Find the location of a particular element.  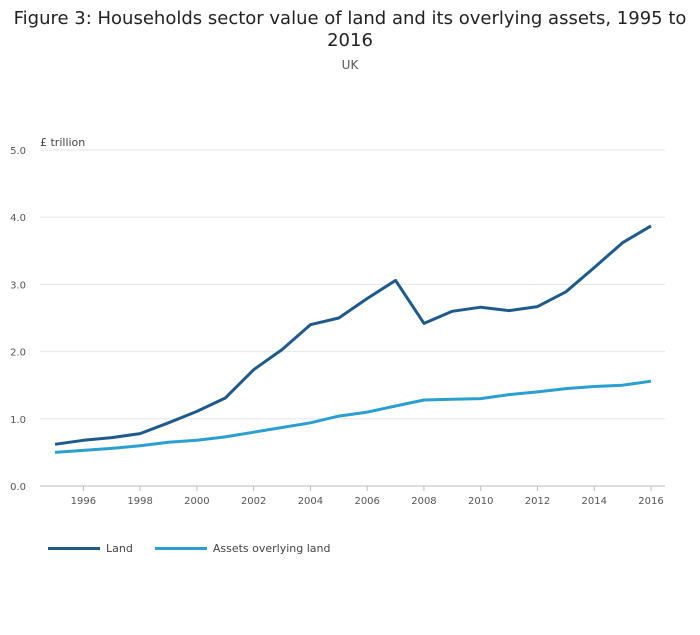

legend-label-assets: Assets overlying land is located at coordinates (271, 548).